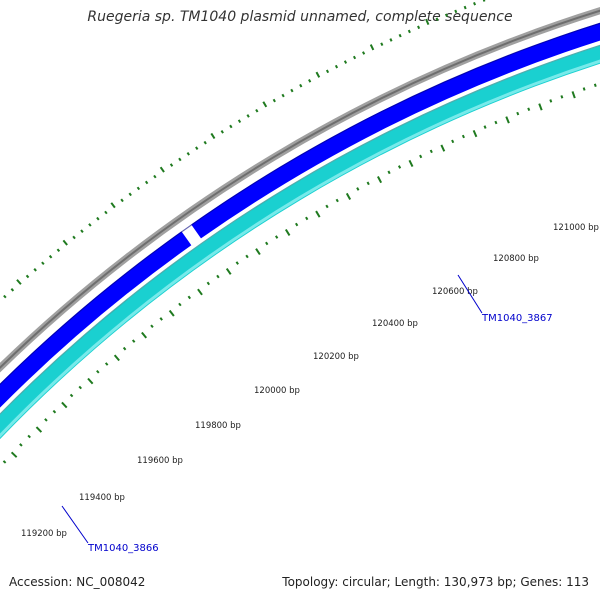 Image resolution: width=600 pixels, height=600 pixels. I want to click on ruler-label: 119200 bp, so click(44, 534).